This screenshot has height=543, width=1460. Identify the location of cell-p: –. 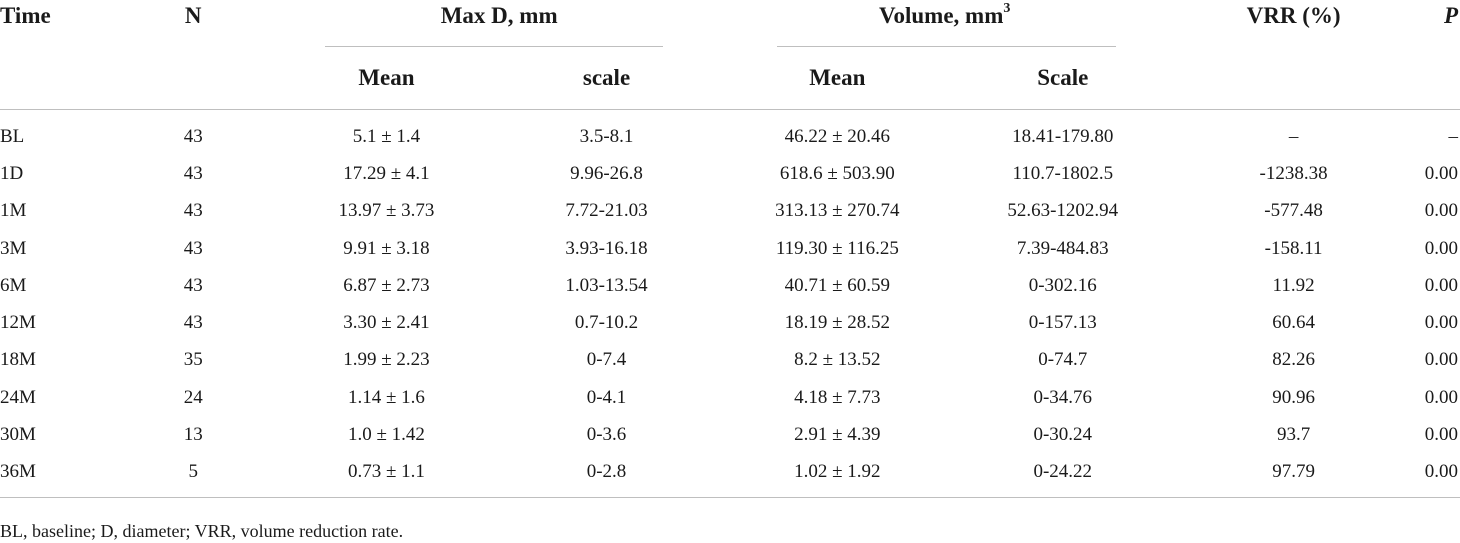
(1453, 136).